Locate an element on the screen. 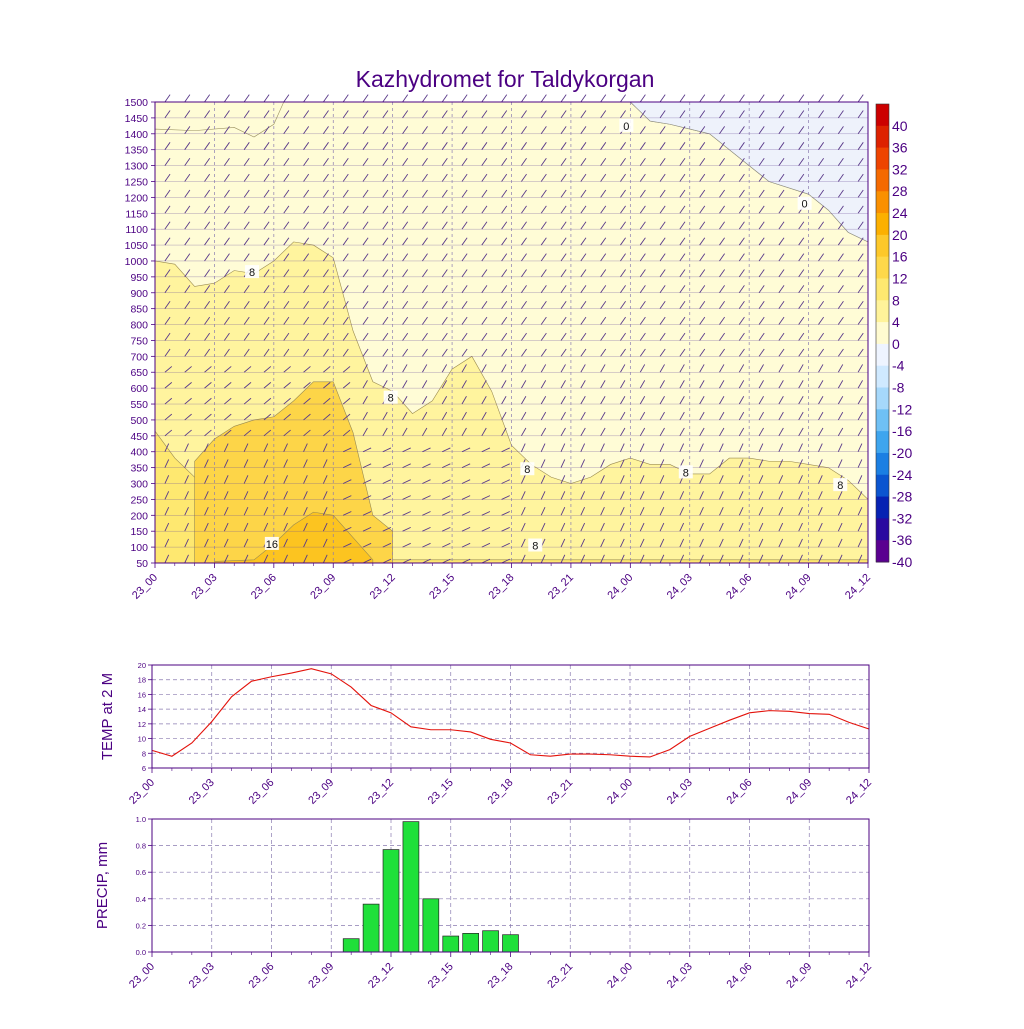 The width and height of the screenshot is (1024, 1029). contour-label-bg is located at coordinates (527, 469).